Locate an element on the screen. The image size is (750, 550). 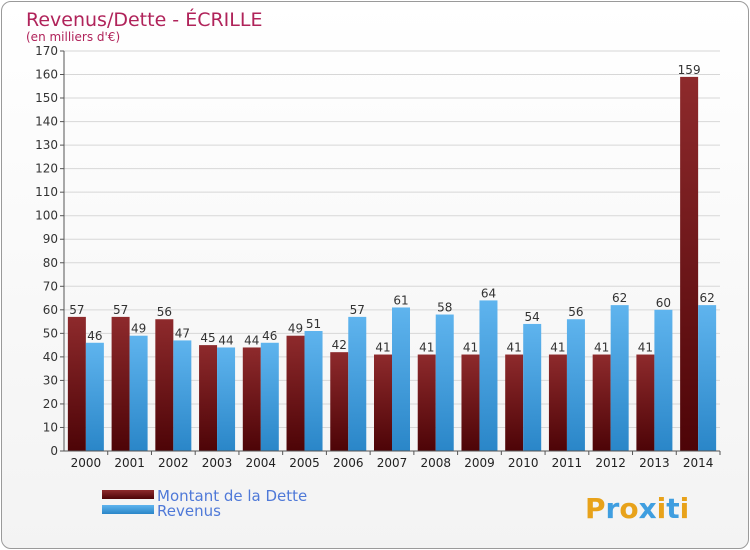
value-label: 42 is located at coordinates (339, 345).